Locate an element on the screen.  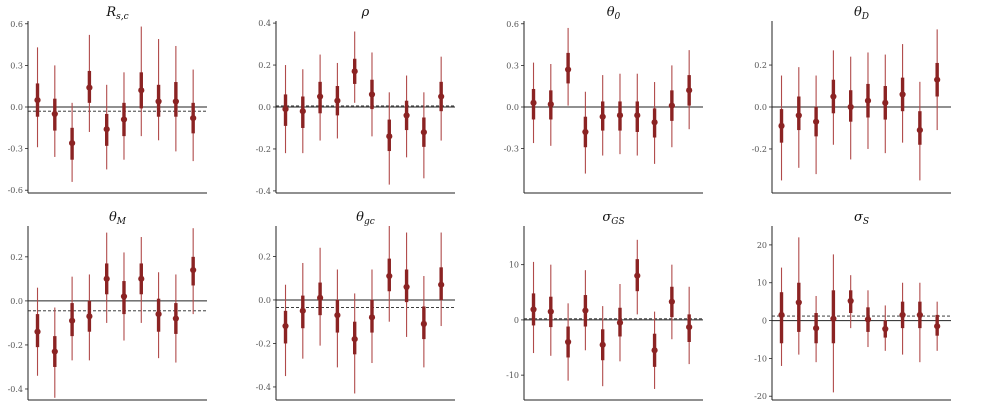
y-tick-label: 20 is located at coordinates (762, 245).